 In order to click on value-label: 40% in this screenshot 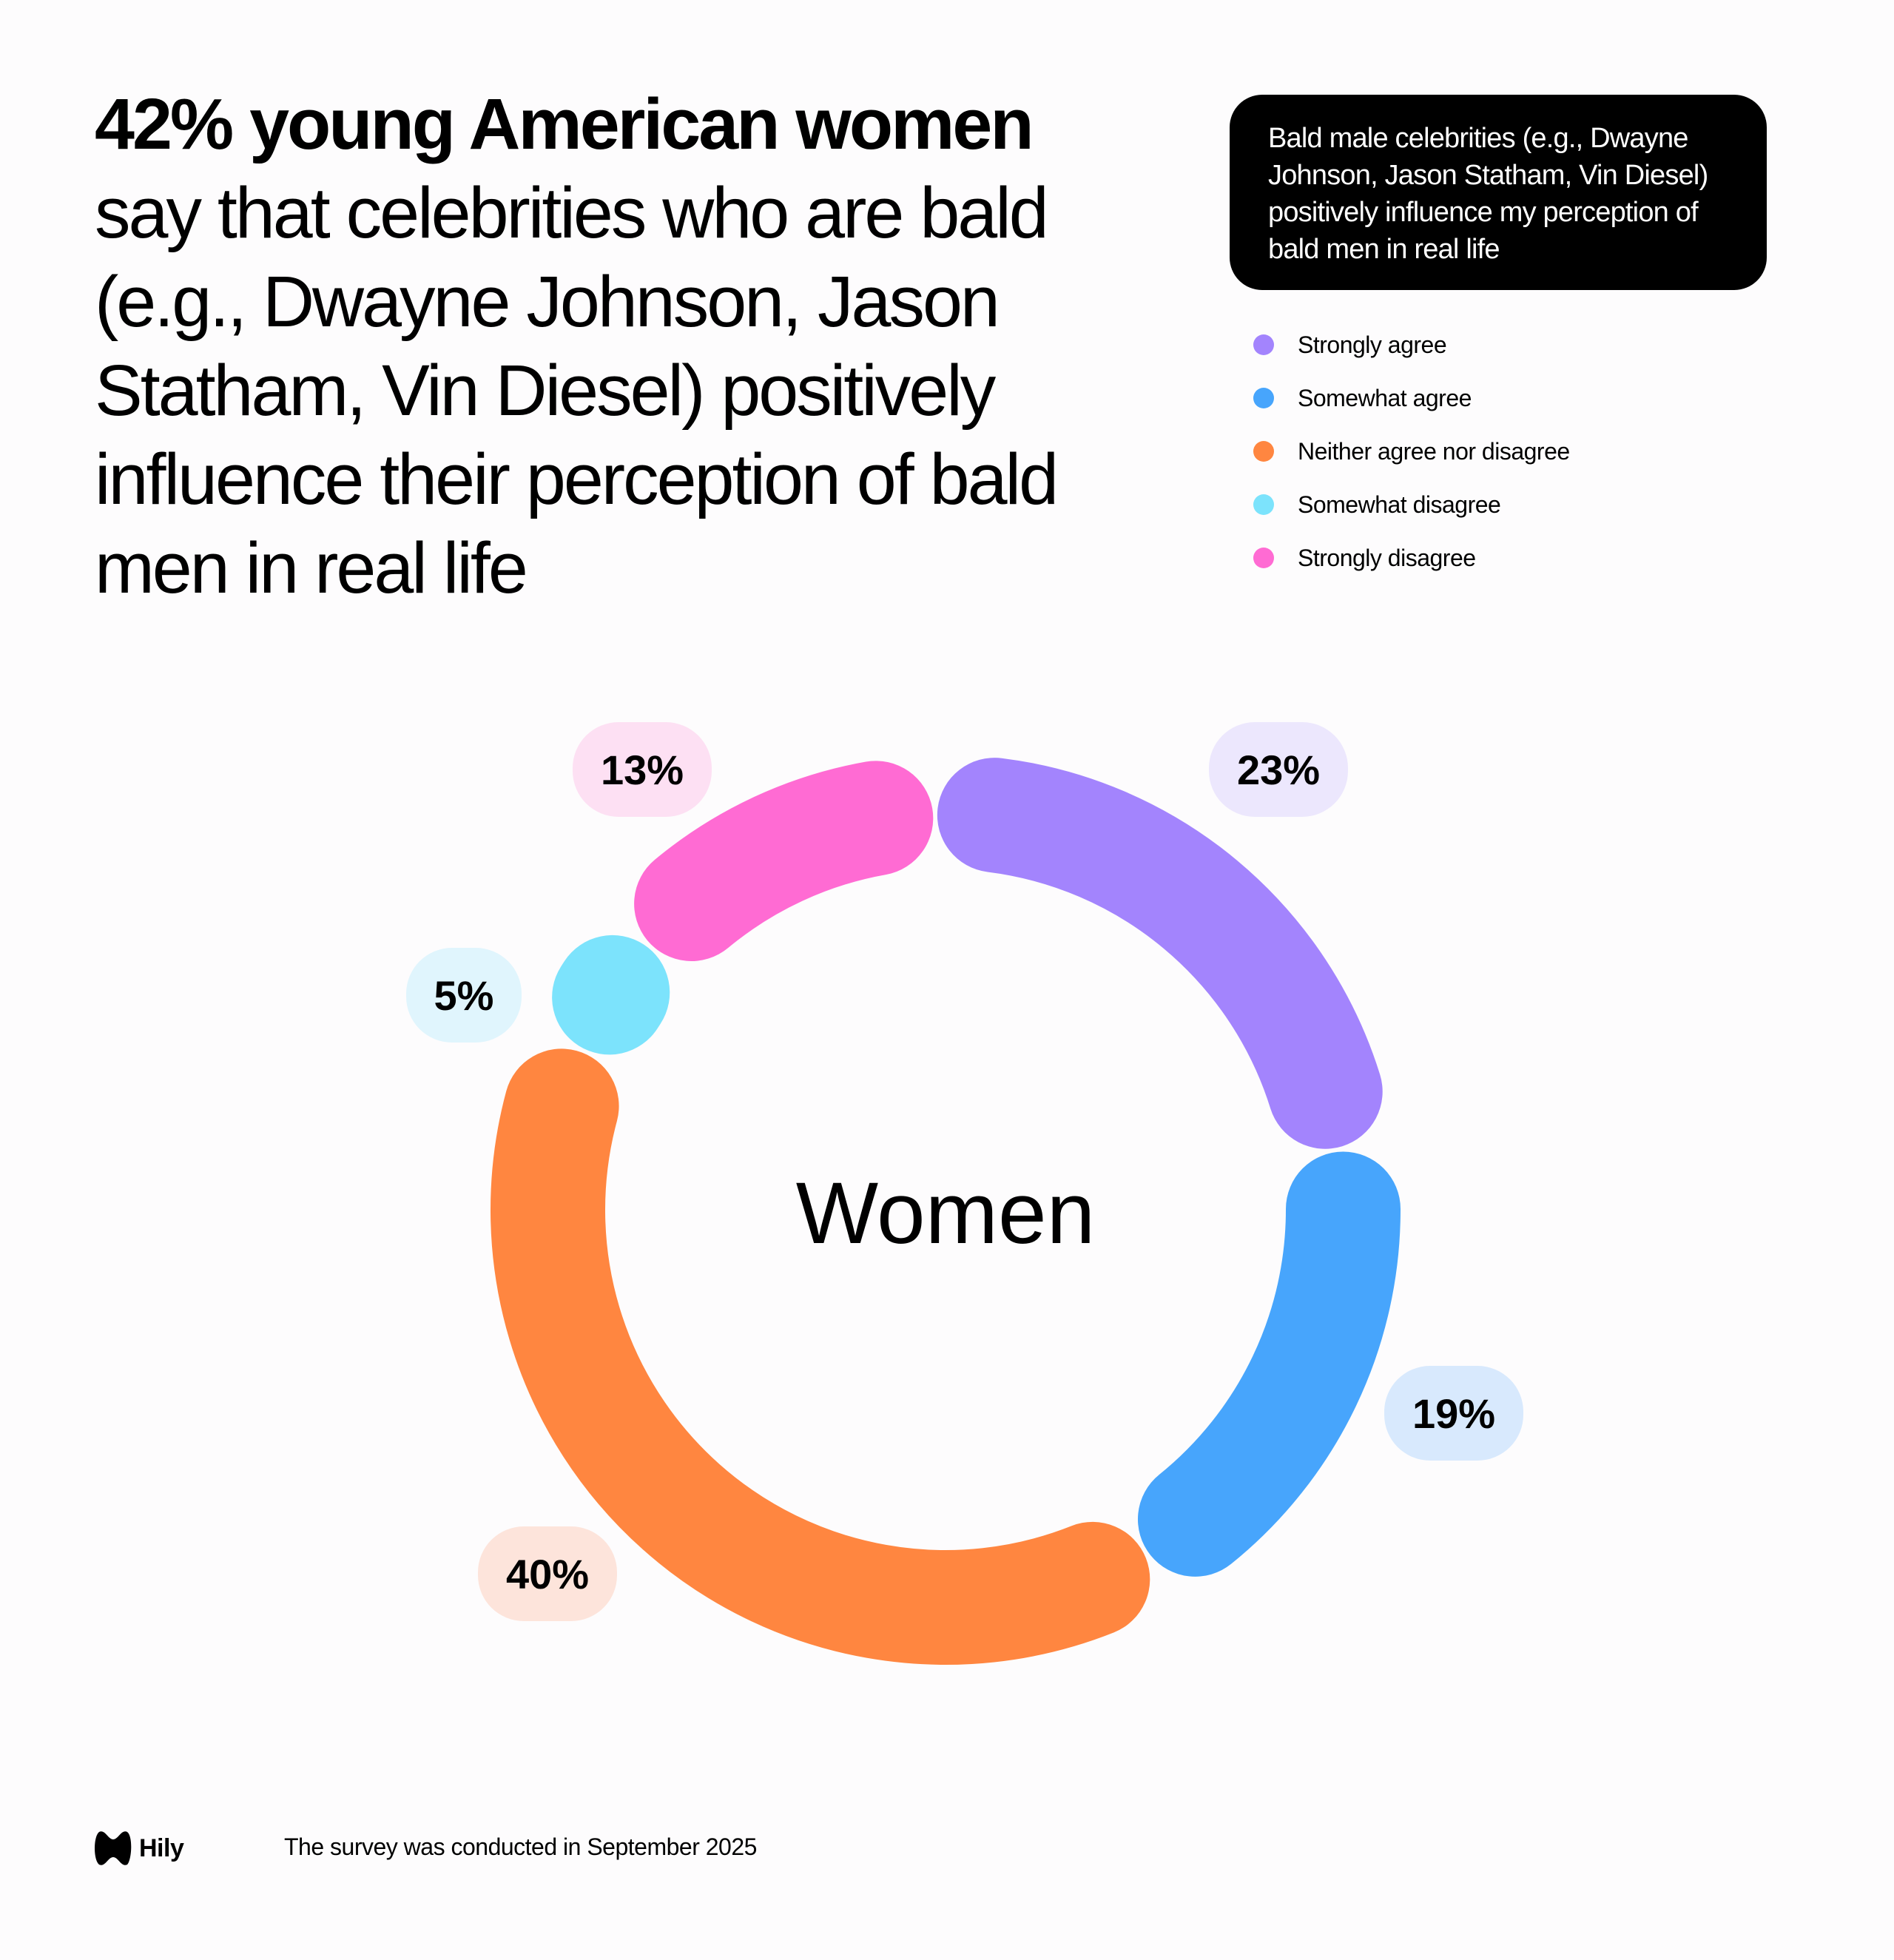, I will do `click(547, 1574)`.